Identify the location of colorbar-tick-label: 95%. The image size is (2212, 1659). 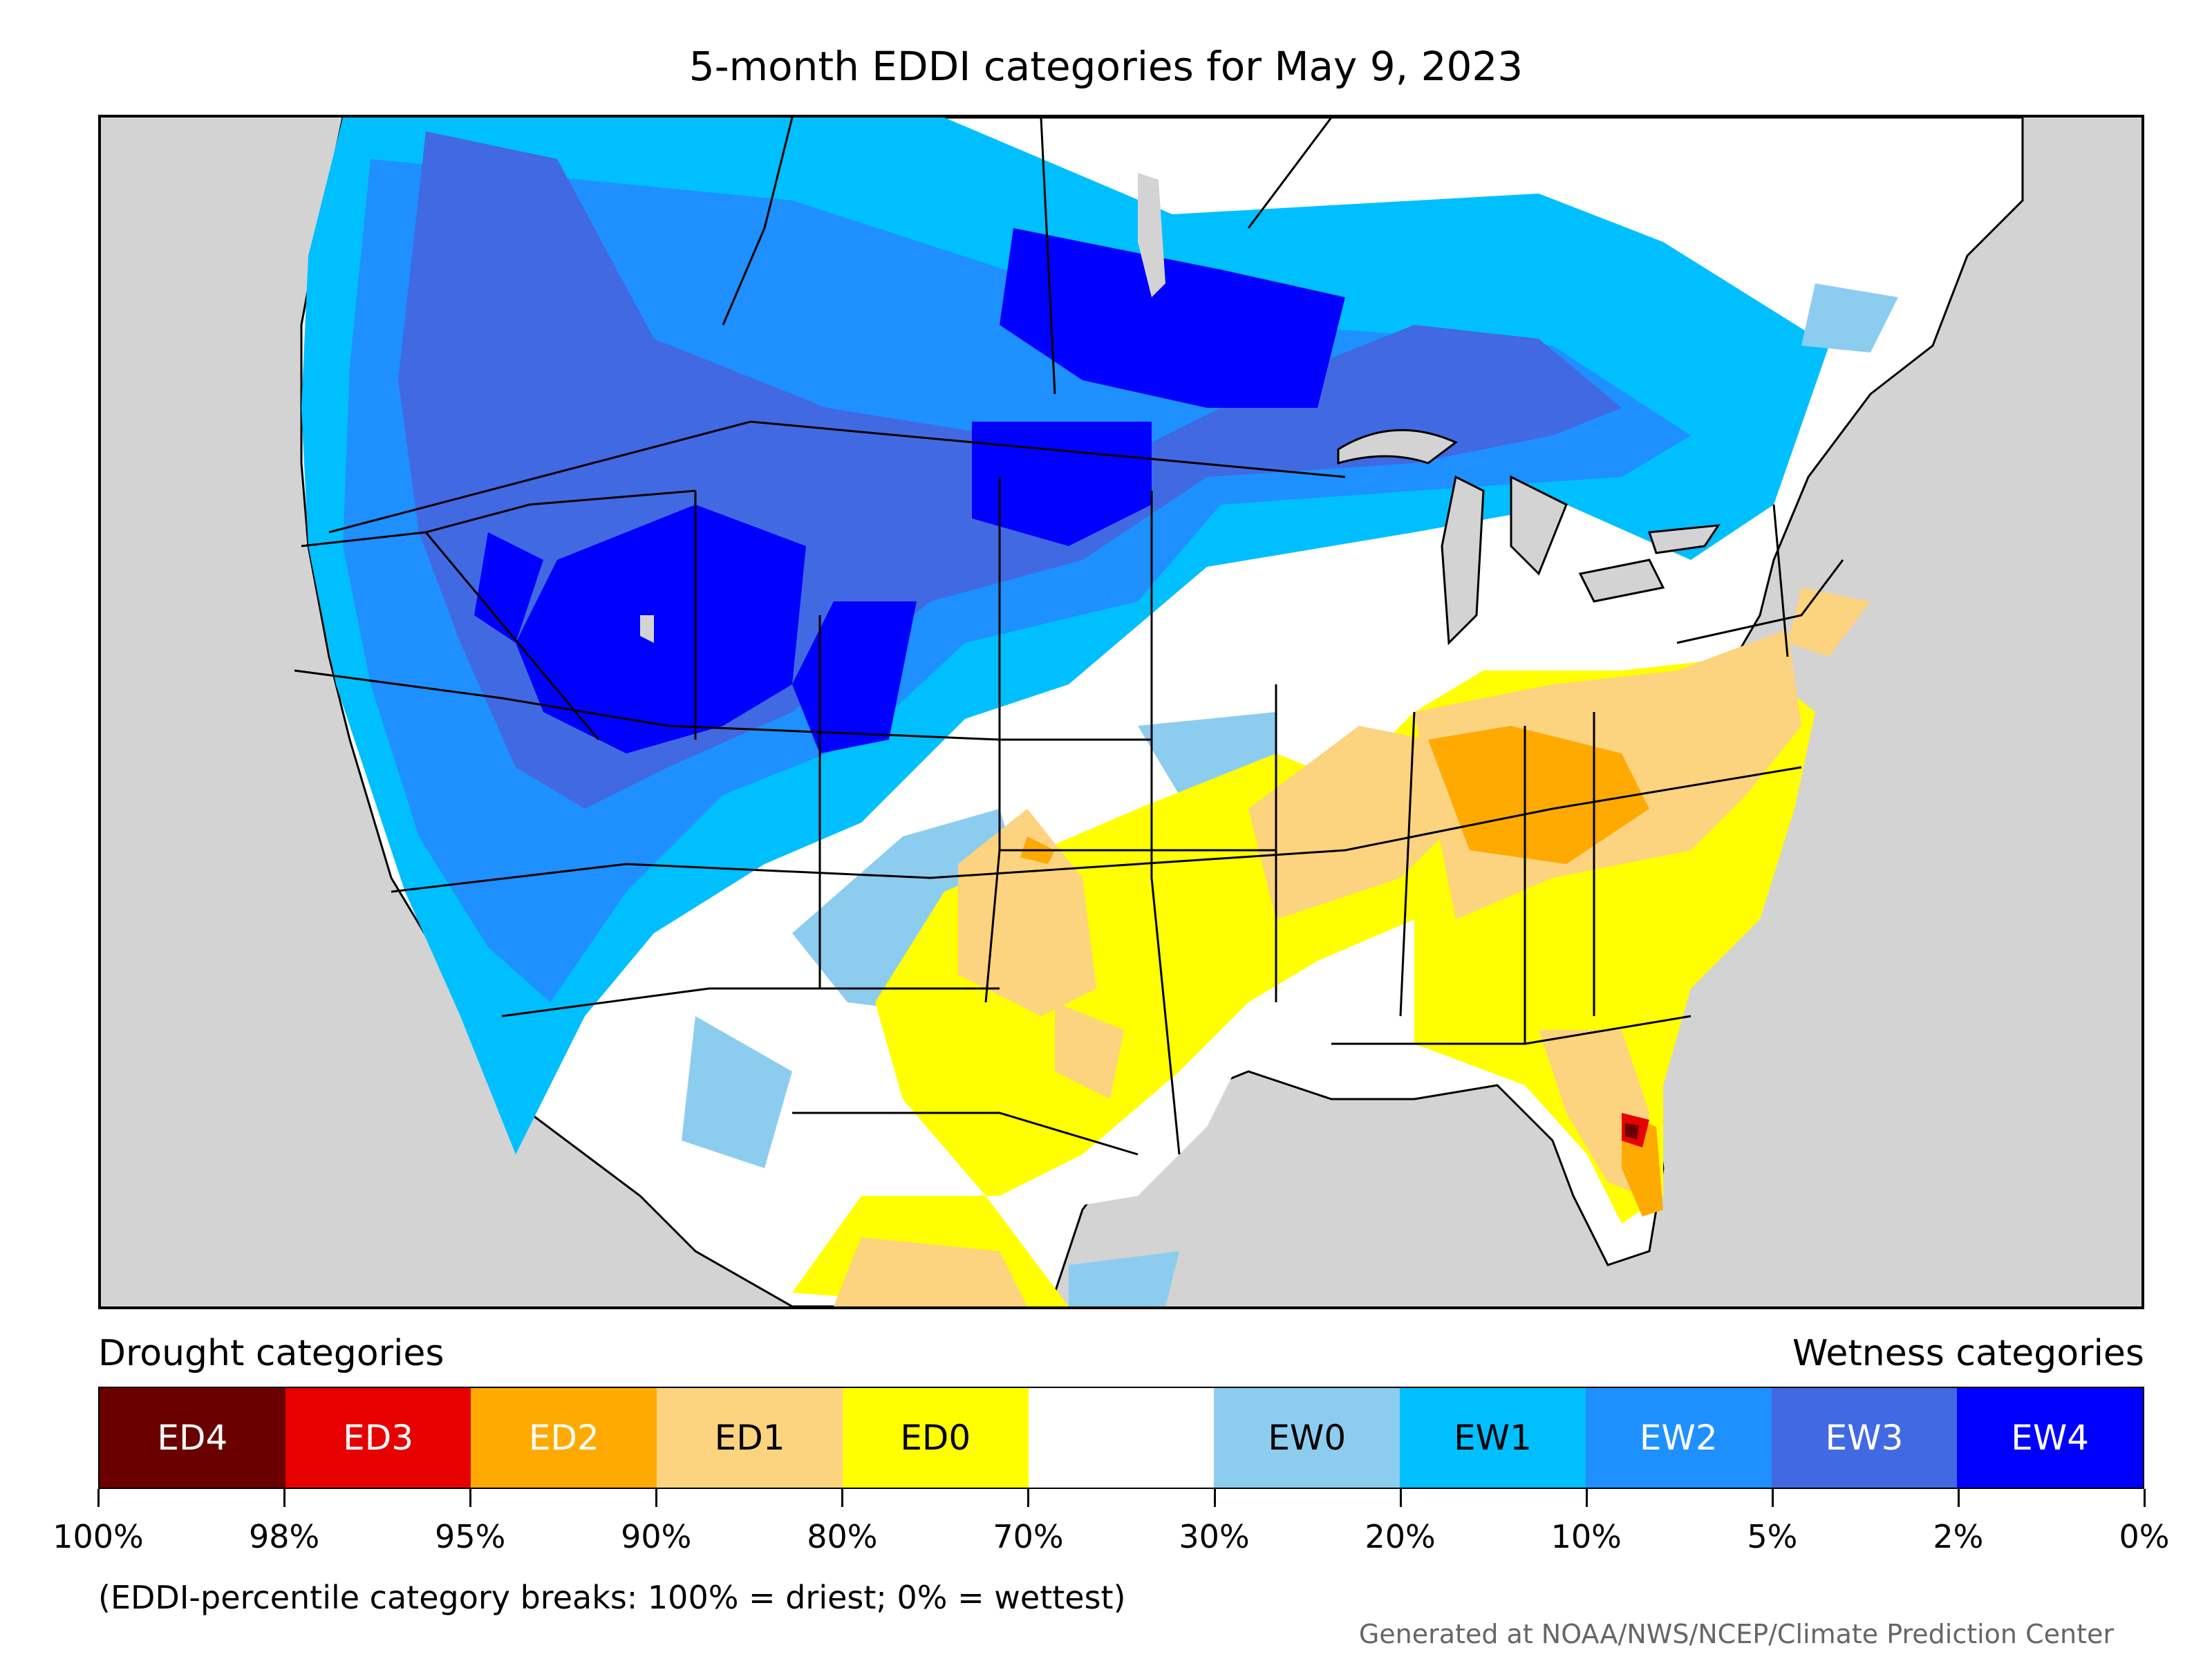
(470, 1536).